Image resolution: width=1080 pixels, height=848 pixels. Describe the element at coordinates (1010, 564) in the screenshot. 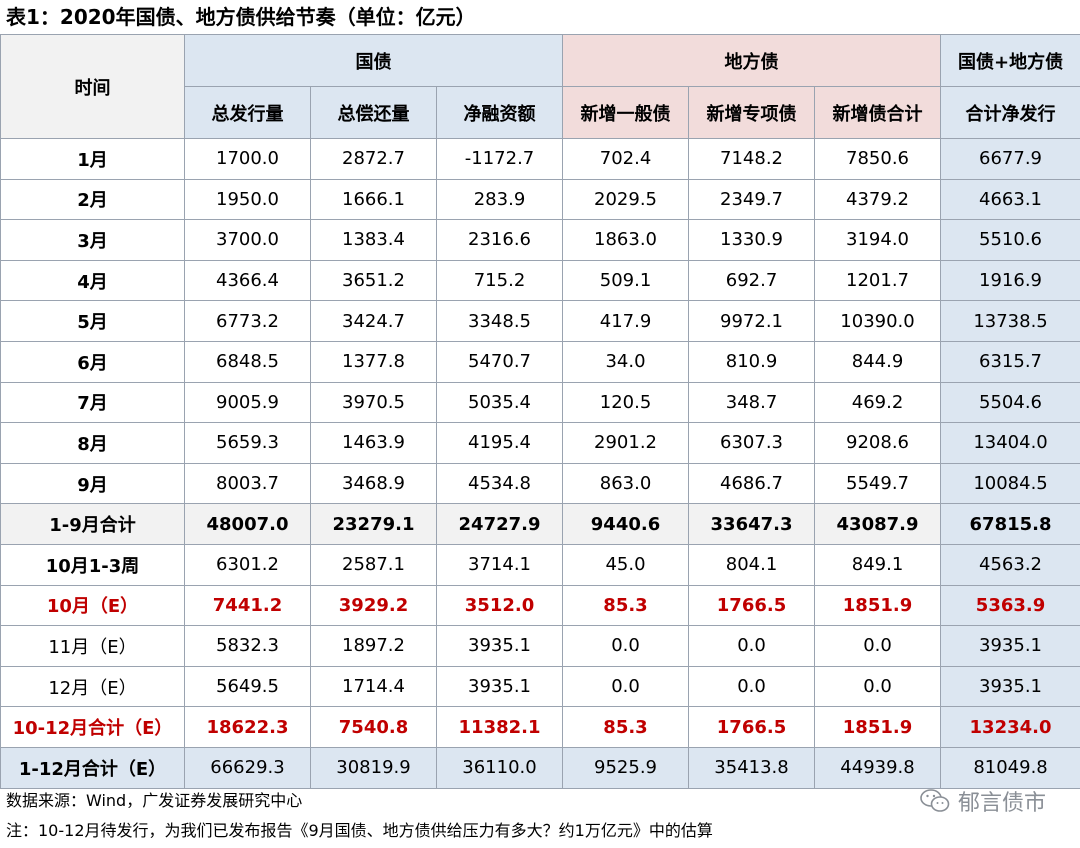

I see `table-cell: 4563.2` at that location.